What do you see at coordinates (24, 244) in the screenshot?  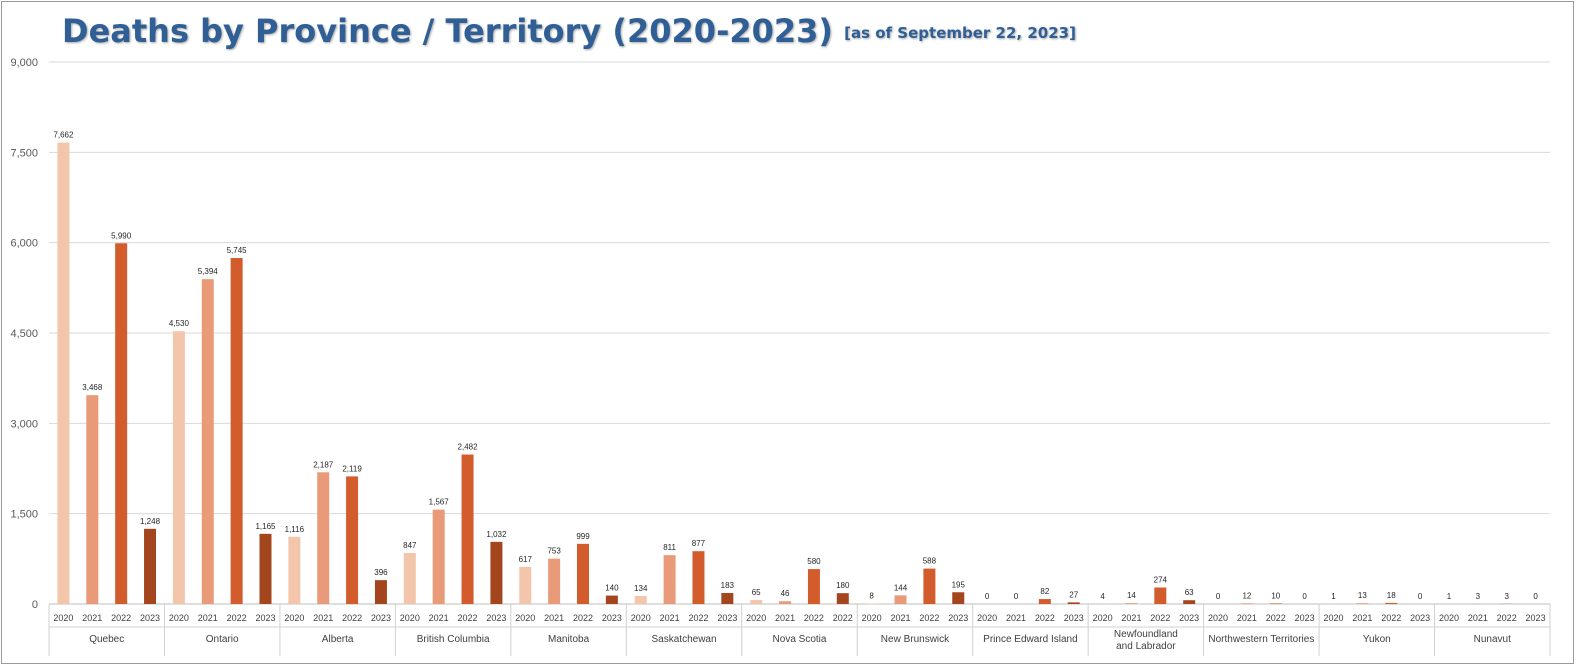 I see `y-tick-label: 6,000` at bounding box center [24, 244].